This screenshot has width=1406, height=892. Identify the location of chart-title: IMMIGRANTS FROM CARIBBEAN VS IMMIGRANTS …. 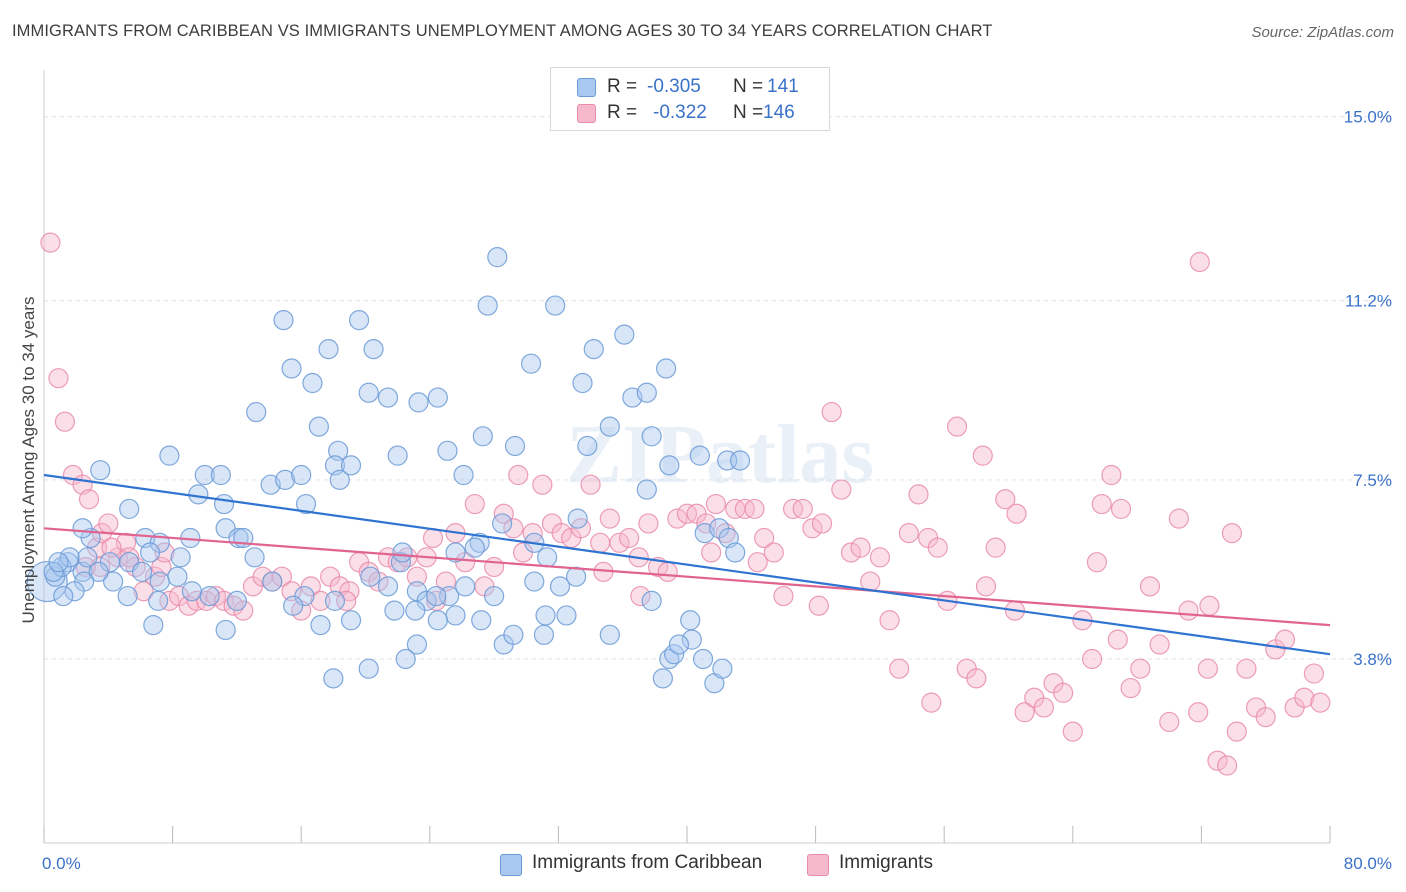
(502, 31).